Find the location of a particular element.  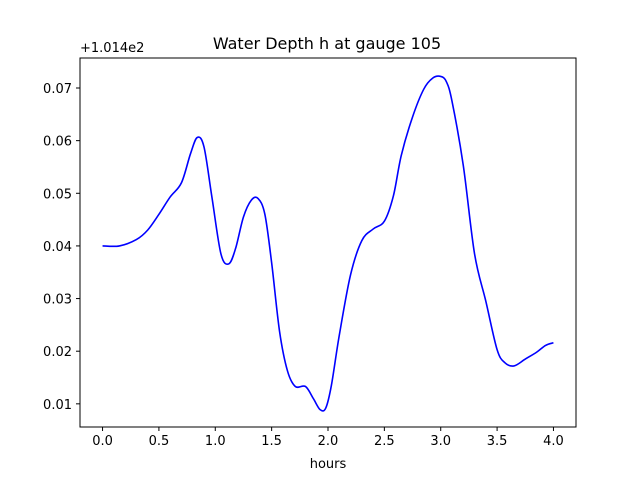

x-tick-label: 2.5 is located at coordinates (384, 441).